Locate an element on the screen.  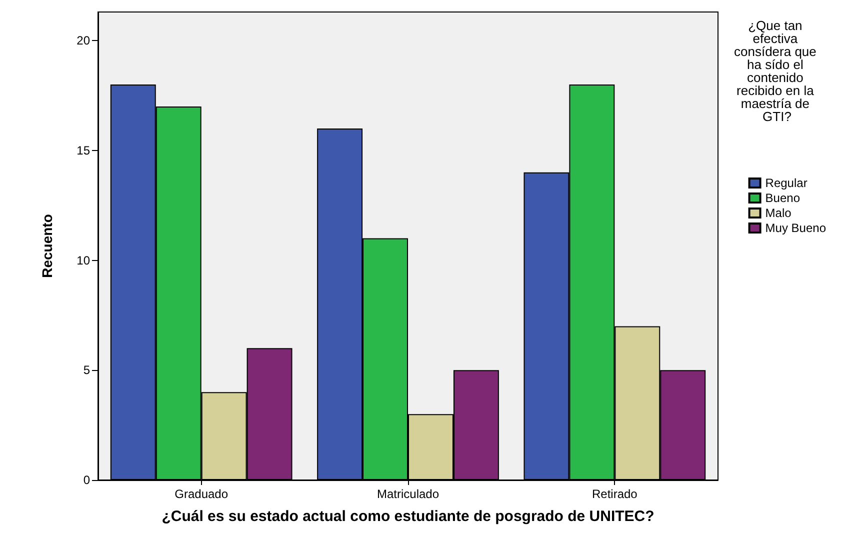
y-tick-label: 0 is located at coordinates (86, 480).